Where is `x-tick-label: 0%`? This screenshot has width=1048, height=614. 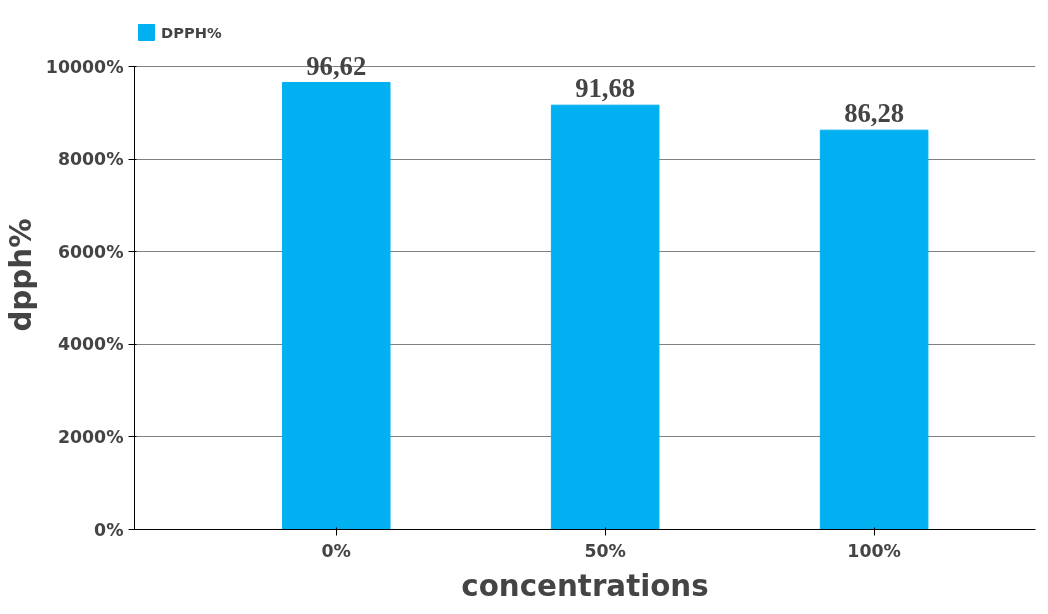 x-tick-label: 0% is located at coordinates (336, 550).